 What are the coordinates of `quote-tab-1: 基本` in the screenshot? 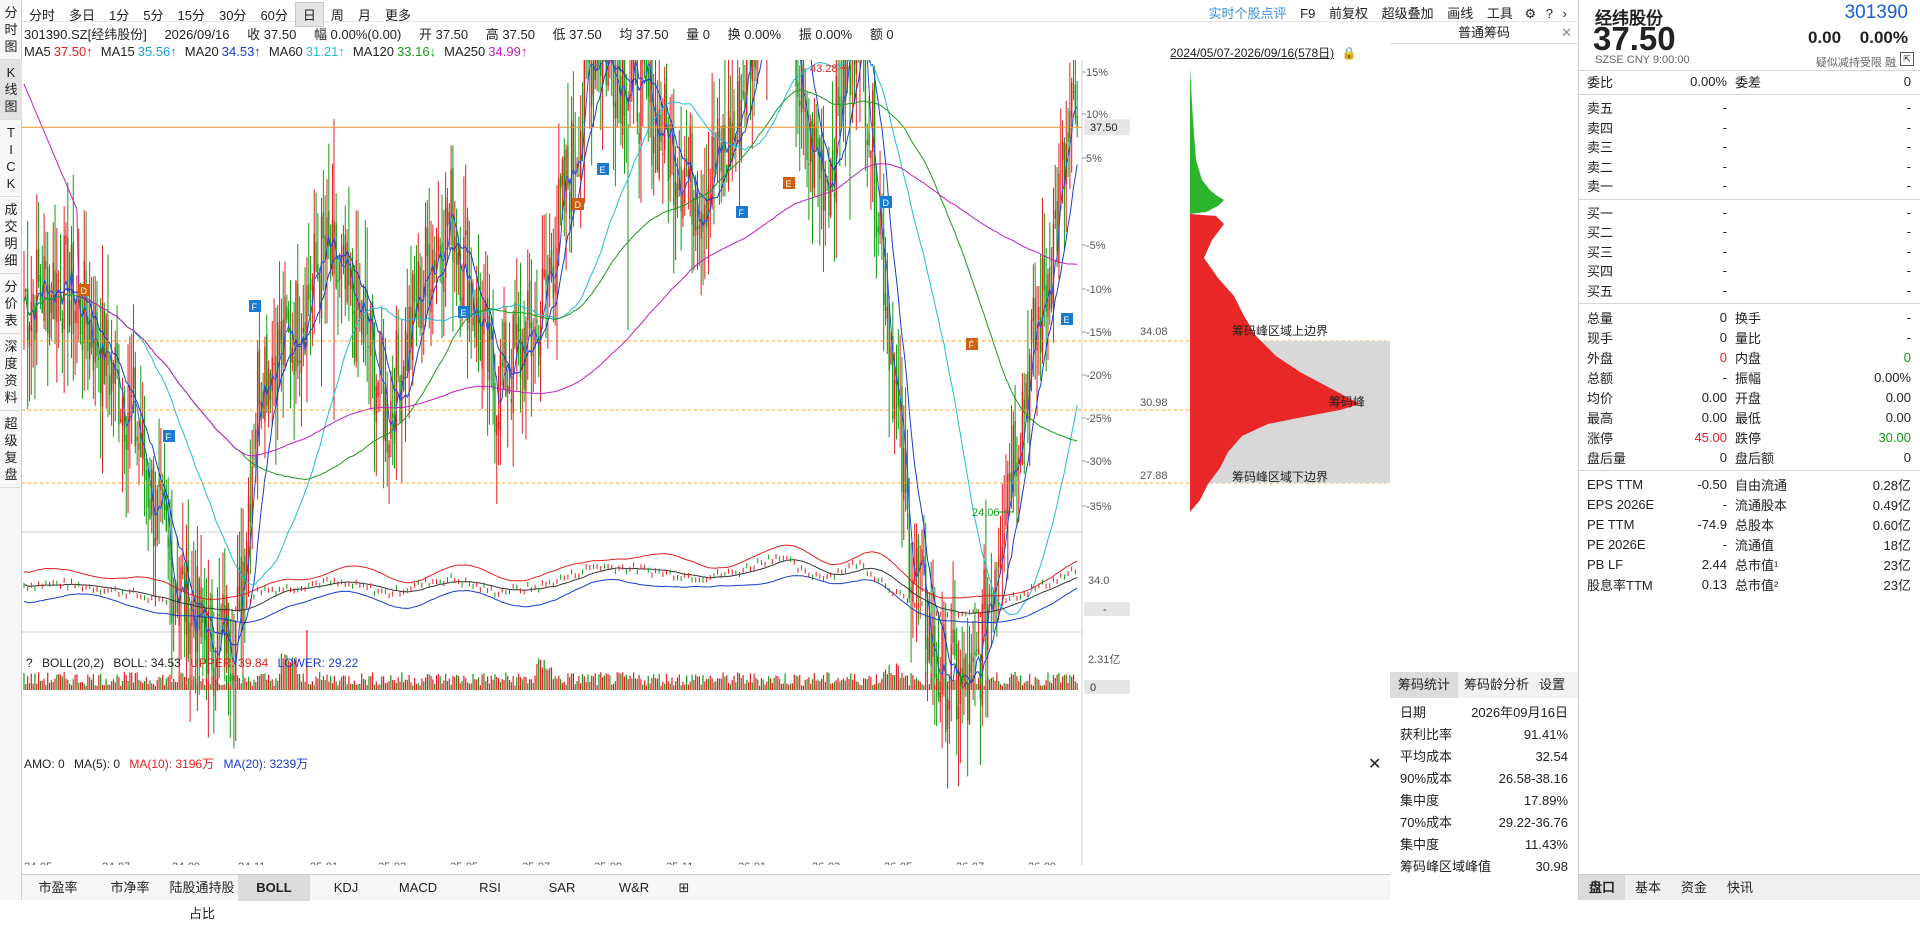 It's located at (1648, 887).